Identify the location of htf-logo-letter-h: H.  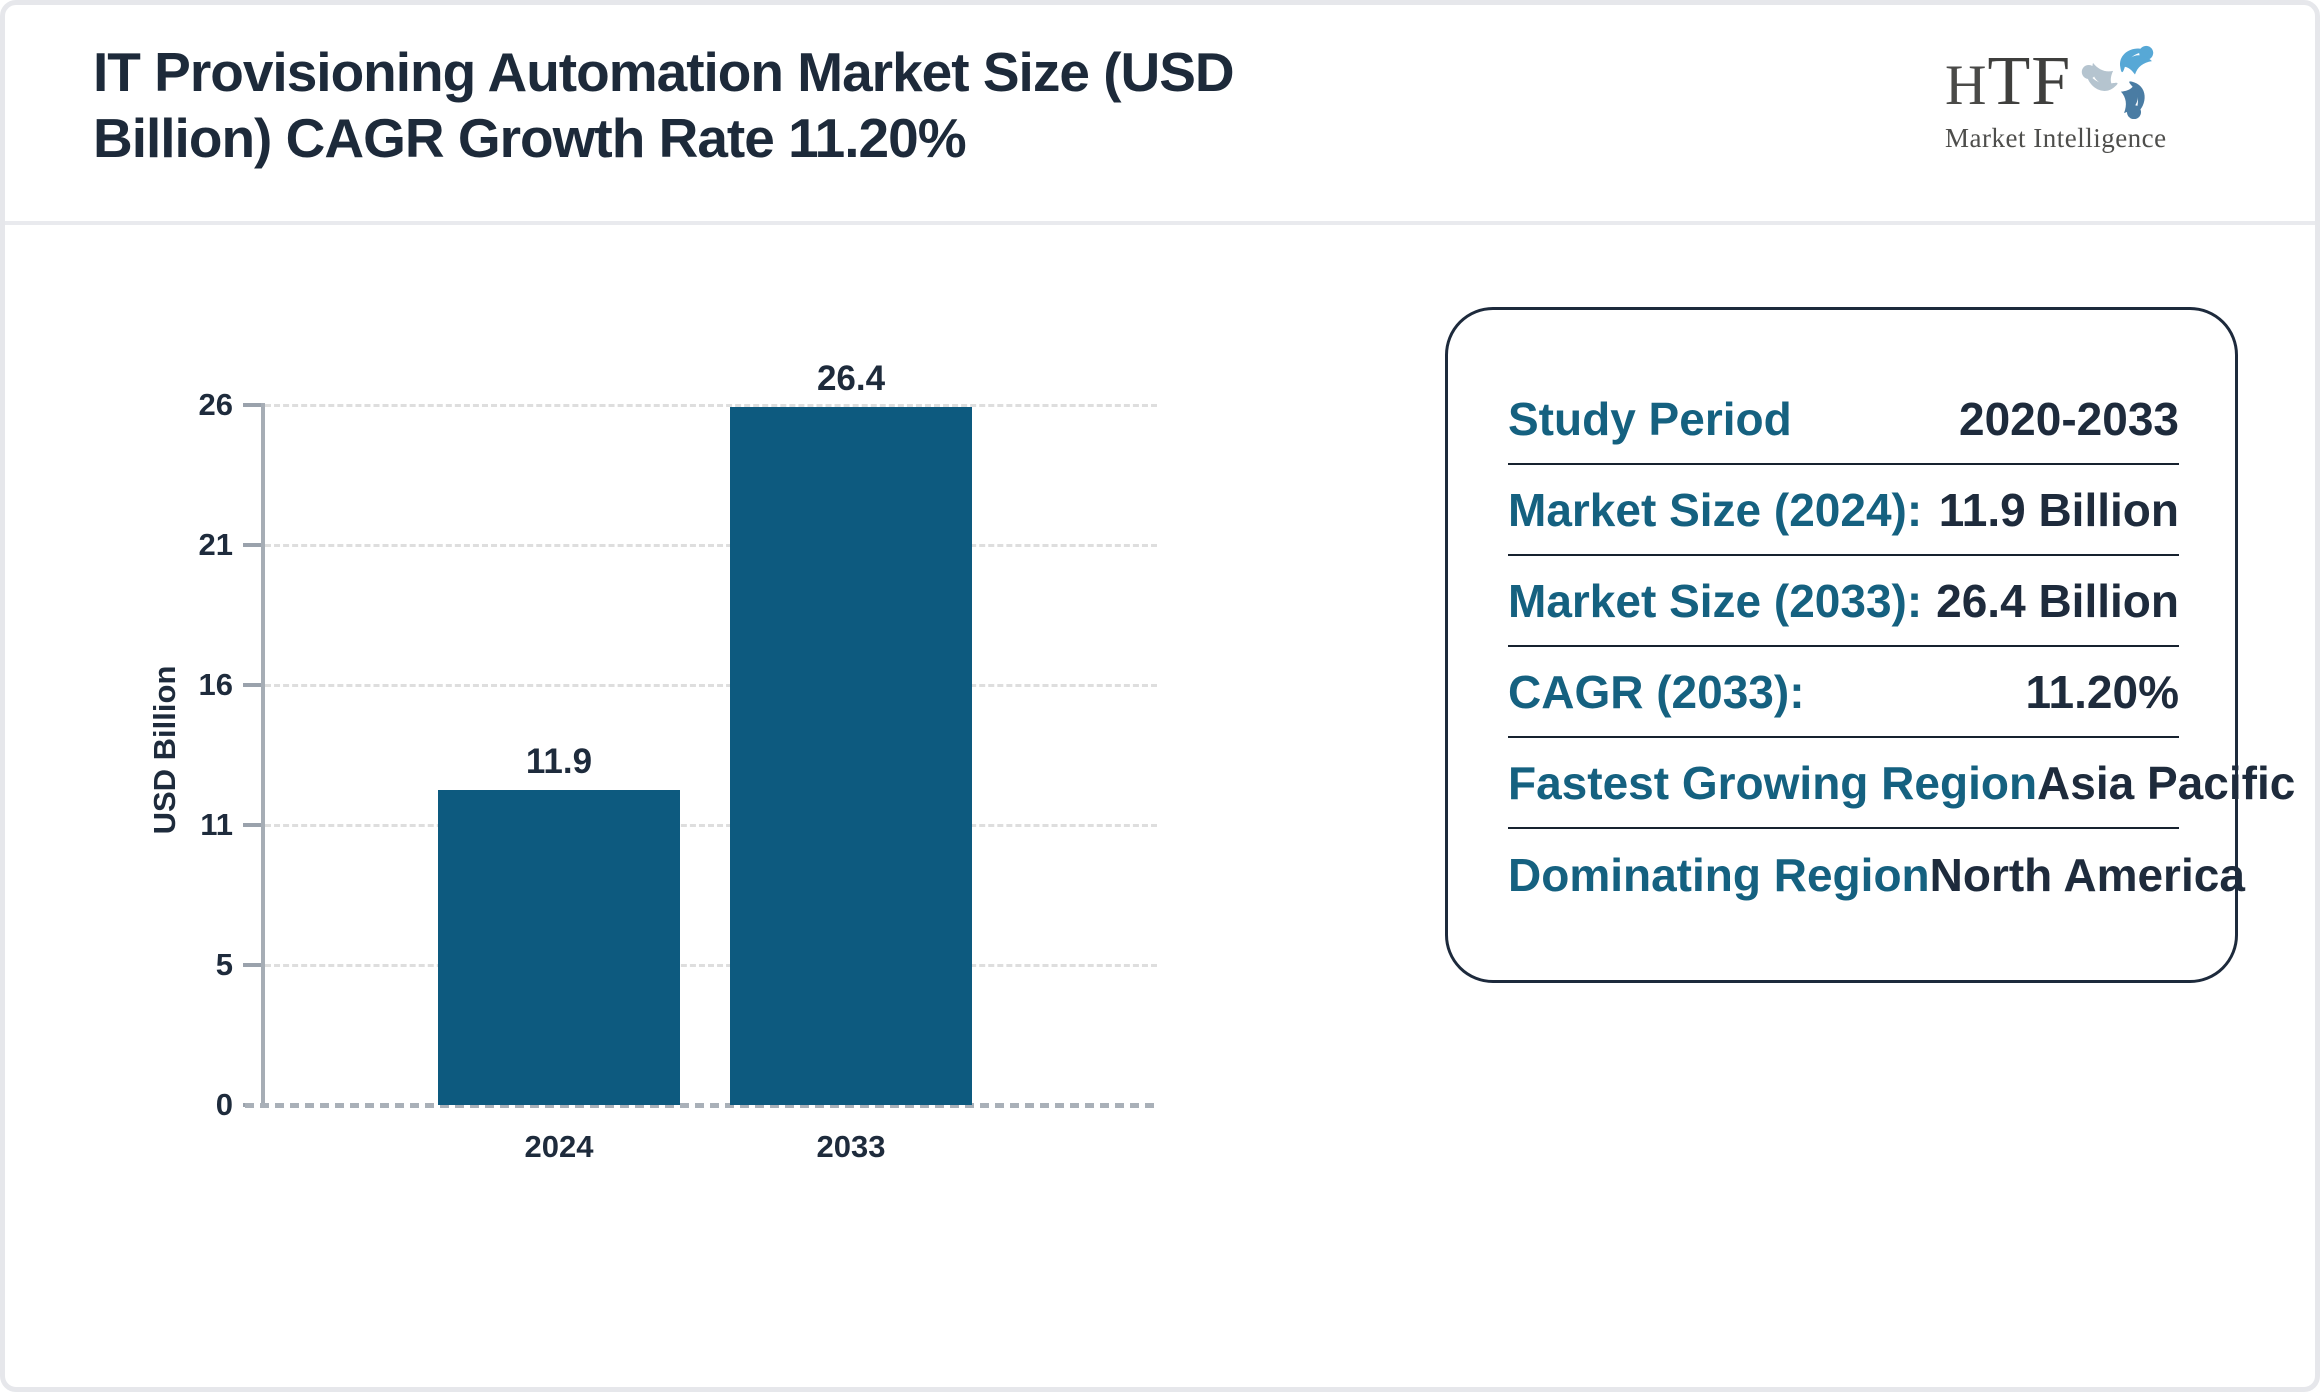
(1966, 85).